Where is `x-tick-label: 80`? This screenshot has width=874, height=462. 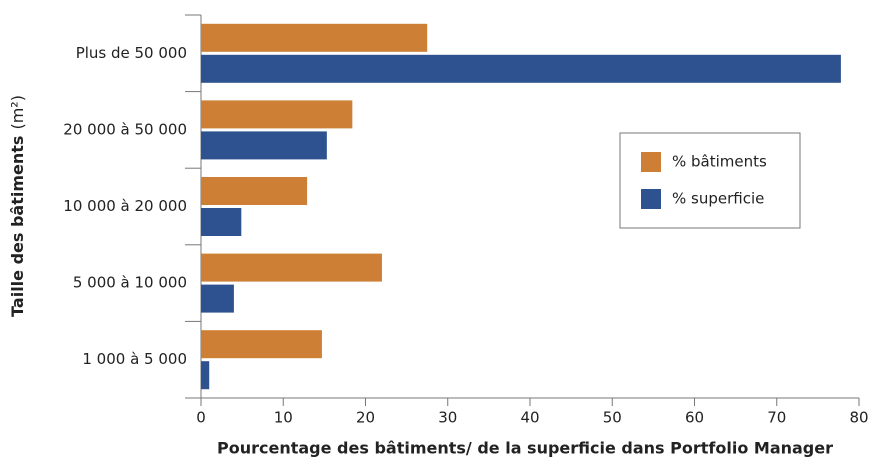
x-tick-label: 80 is located at coordinates (858, 418).